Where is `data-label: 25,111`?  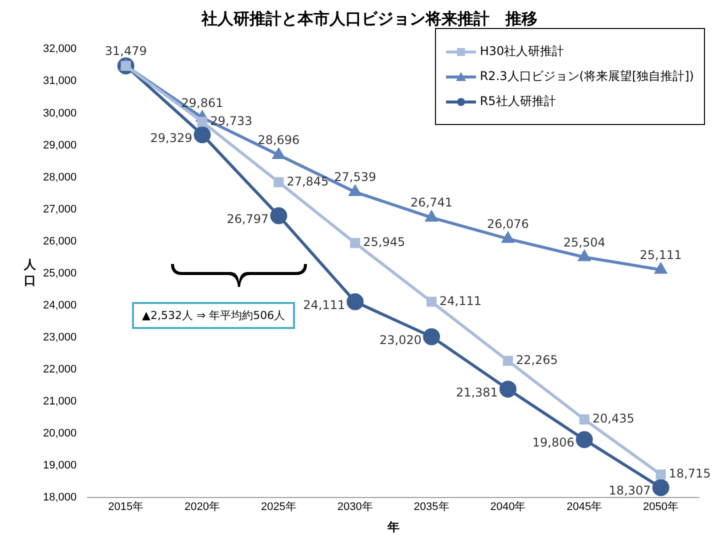 data-label: 25,111 is located at coordinates (661, 255).